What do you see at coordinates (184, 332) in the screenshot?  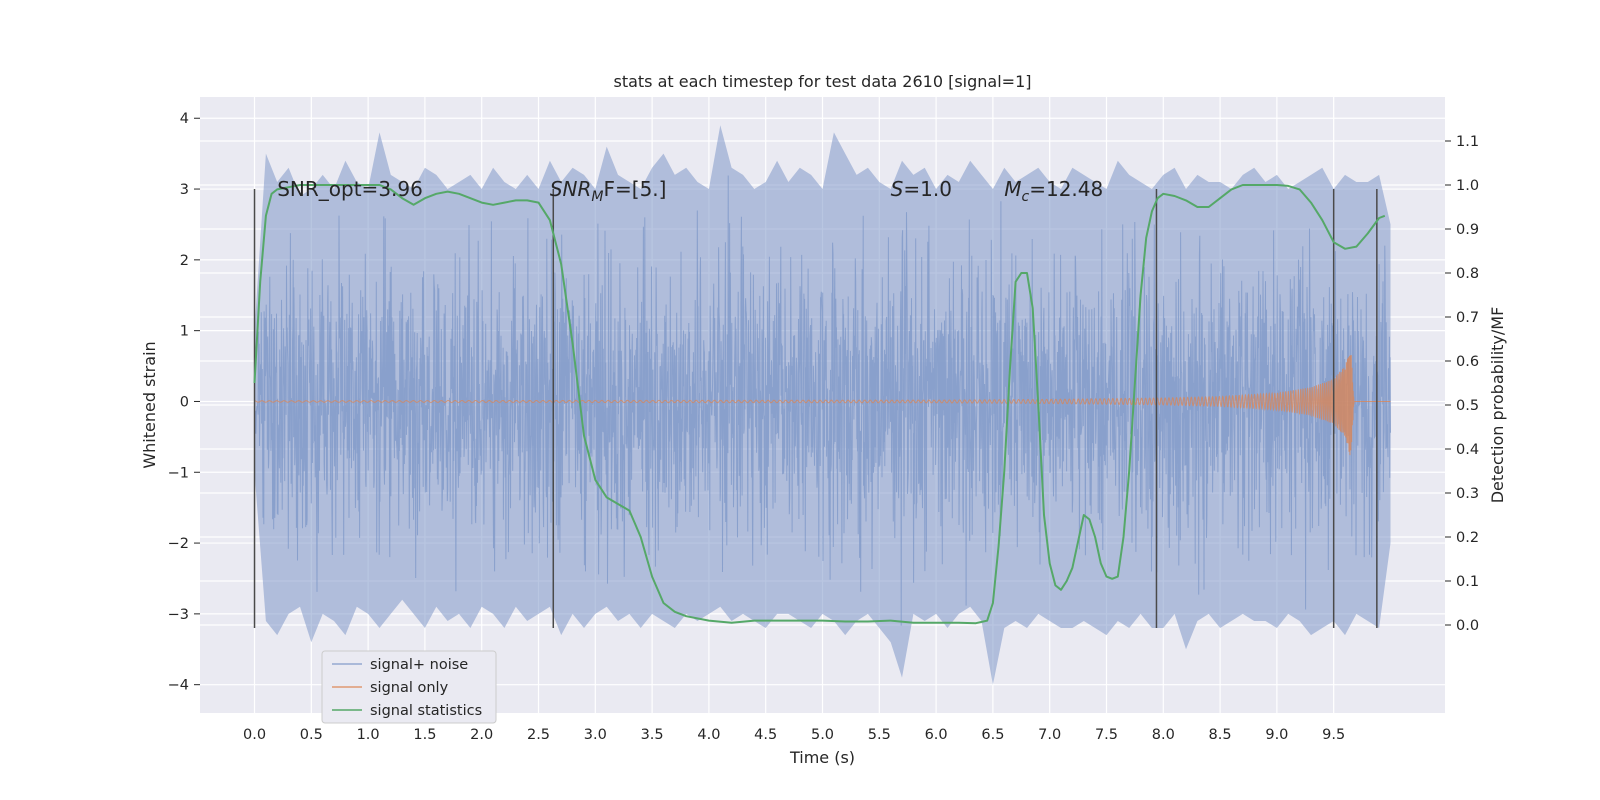 I see `y-tick-label: 1` at bounding box center [184, 332].